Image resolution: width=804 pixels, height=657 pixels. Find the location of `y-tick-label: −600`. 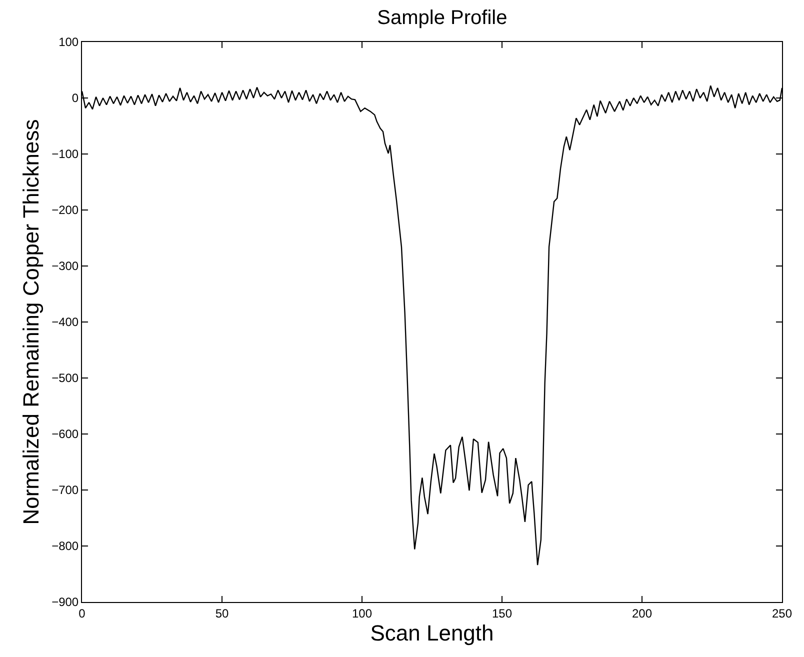

y-tick-label: −600 is located at coordinates (65, 434).